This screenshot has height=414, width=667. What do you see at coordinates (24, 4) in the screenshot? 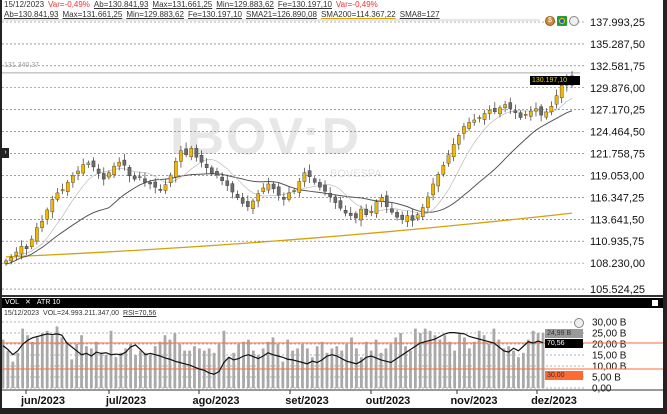
I see `header-date: 15/12/2023` at bounding box center [24, 4].